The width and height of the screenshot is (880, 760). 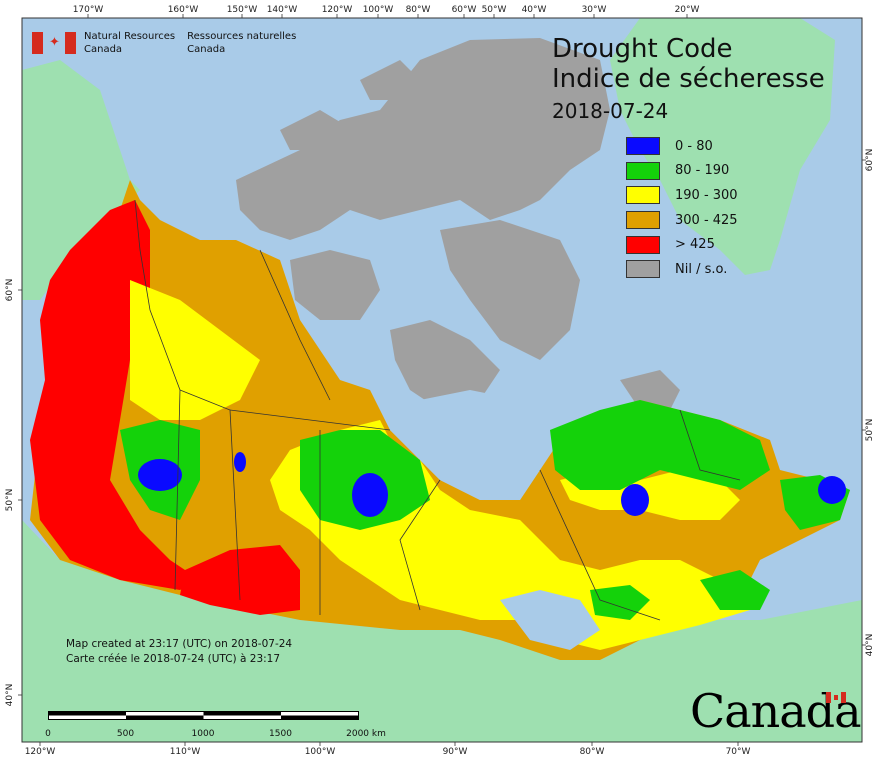 What do you see at coordinates (54, 43) in the screenshot?
I see `canada-flag-icon: ✦` at bounding box center [54, 43].